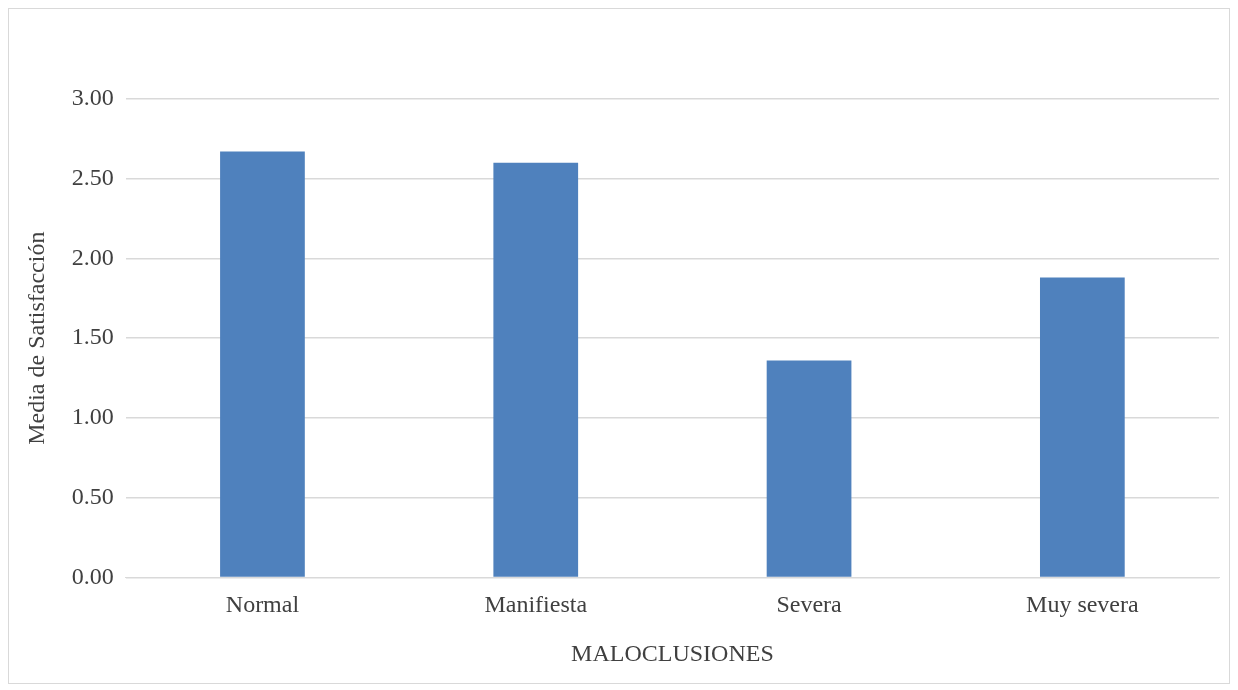 Image resolution: width=1238 pixels, height=690 pixels. Describe the element at coordinates (92, 256) in the screenshot. I see `y-tick-label: 2.00` at that location.